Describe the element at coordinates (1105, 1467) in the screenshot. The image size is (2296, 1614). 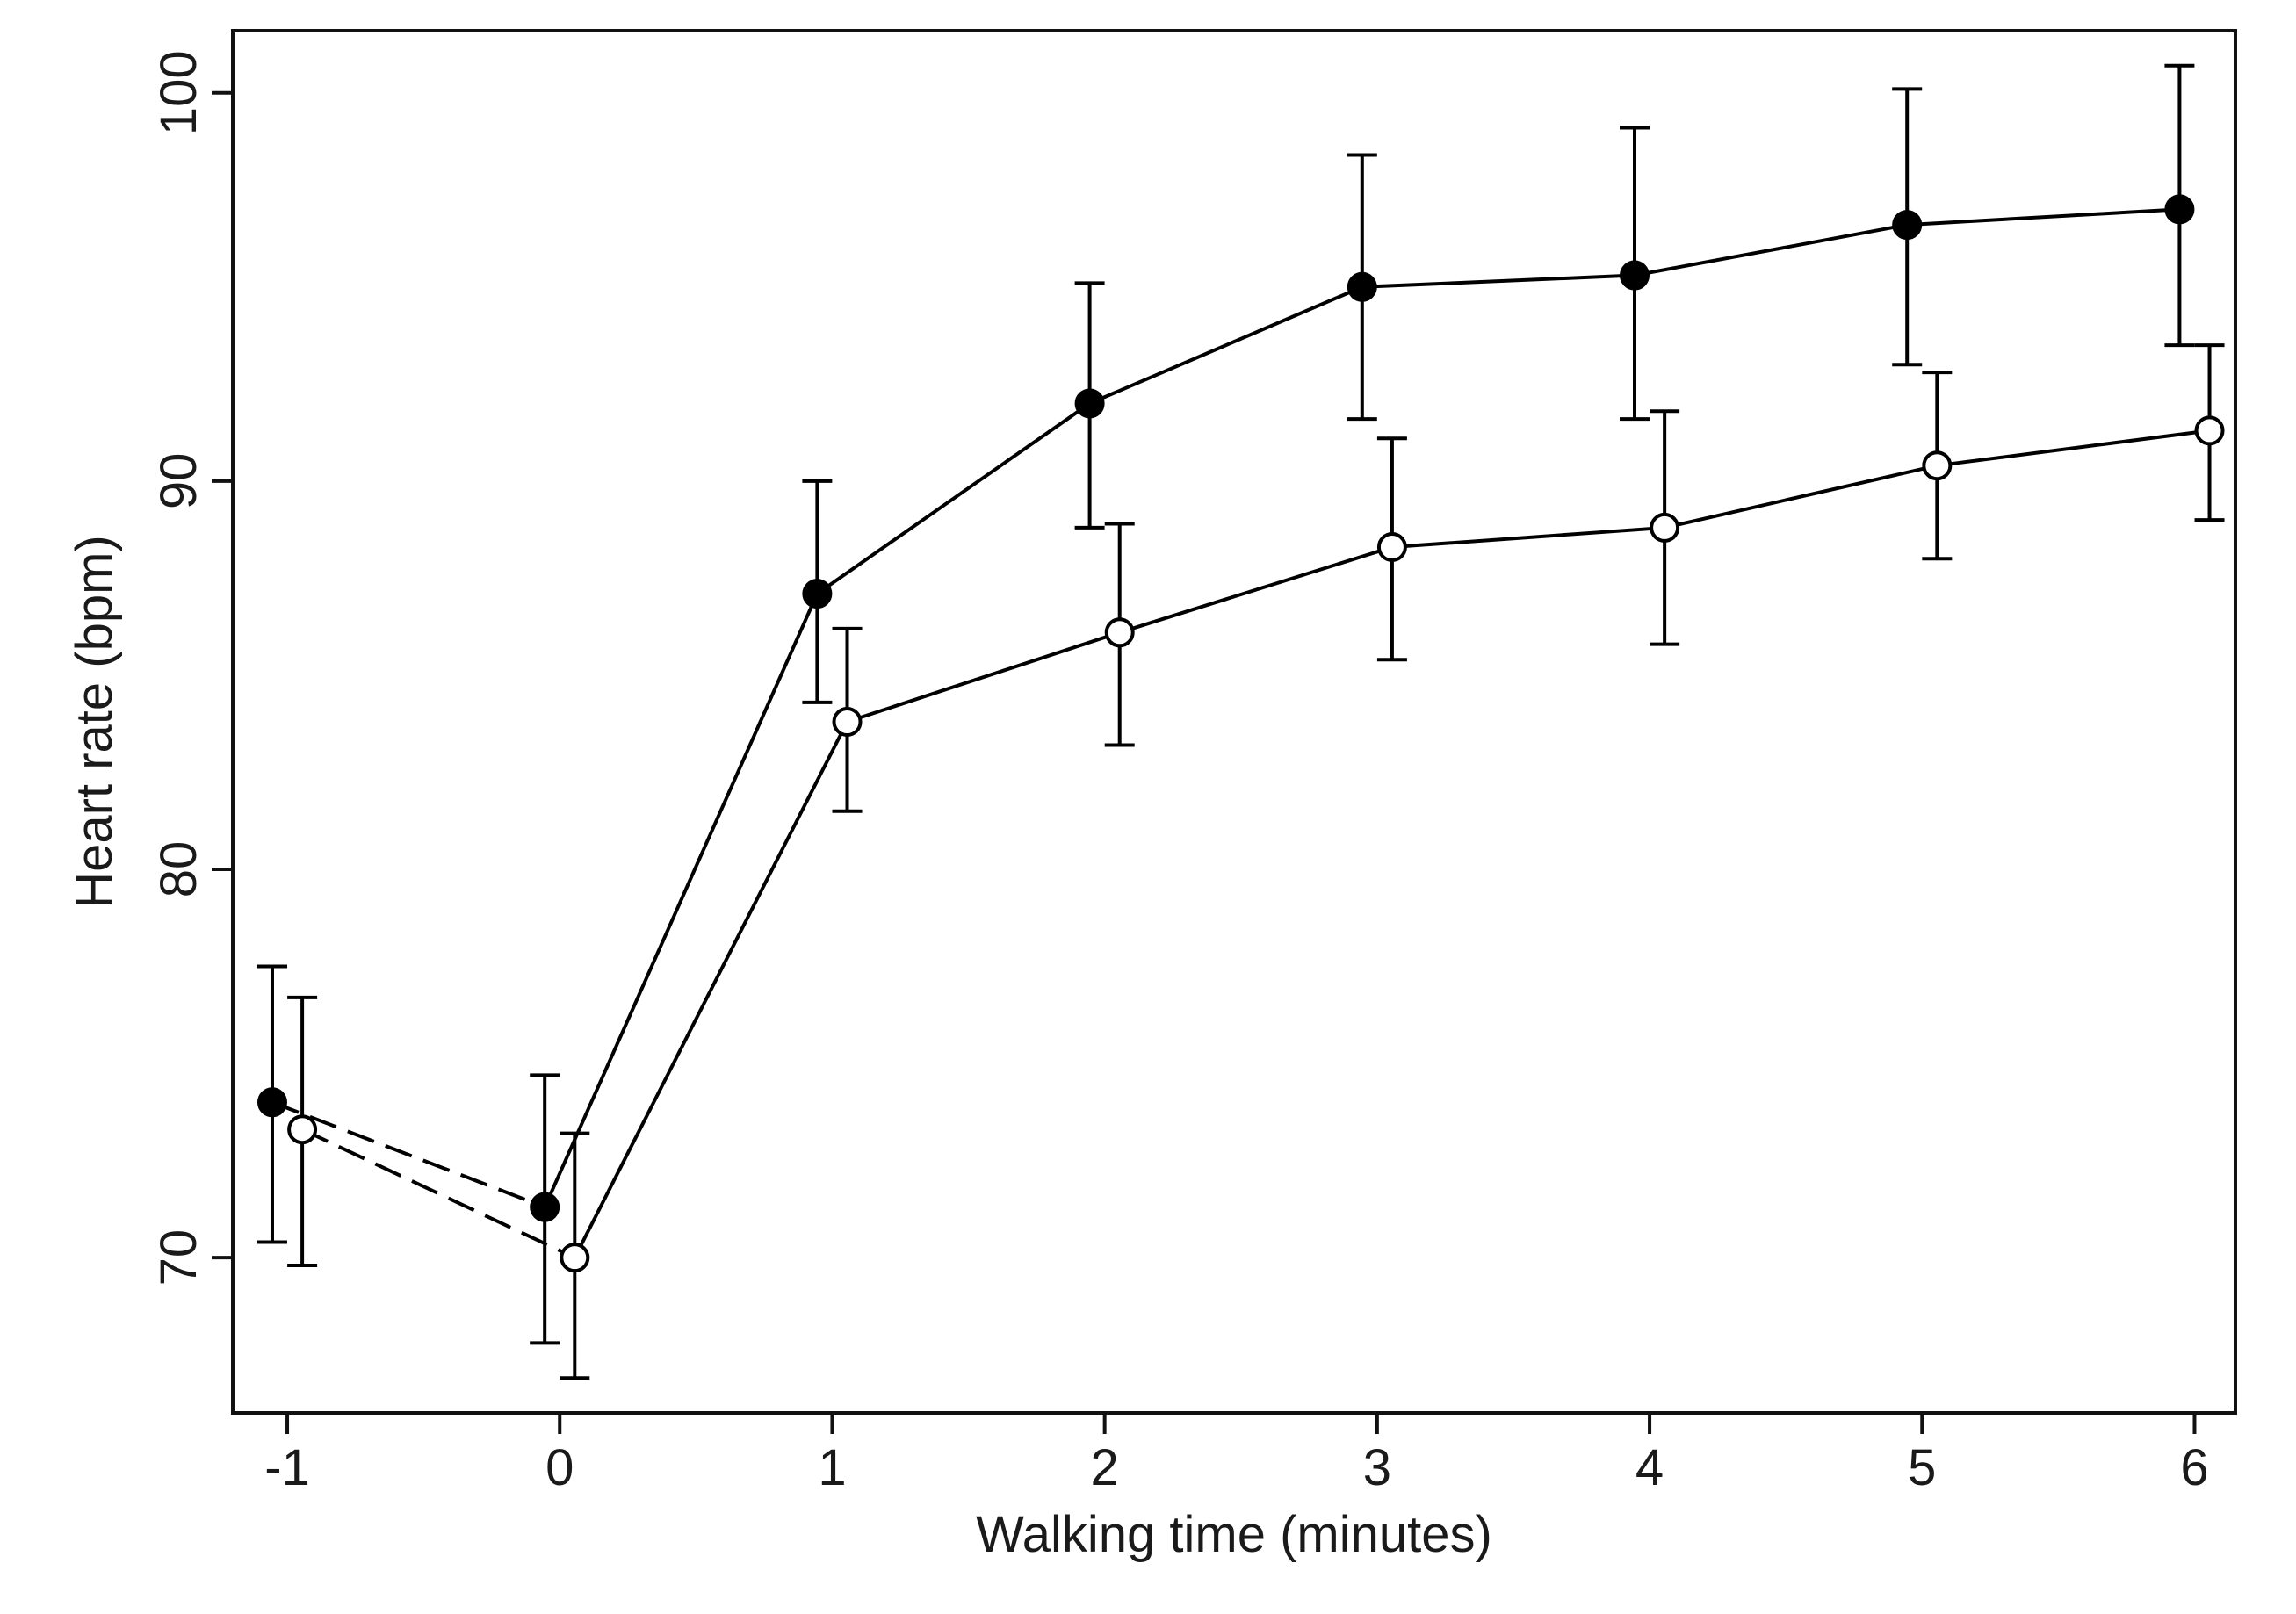
I see `x-tick-label: 2` at that location.